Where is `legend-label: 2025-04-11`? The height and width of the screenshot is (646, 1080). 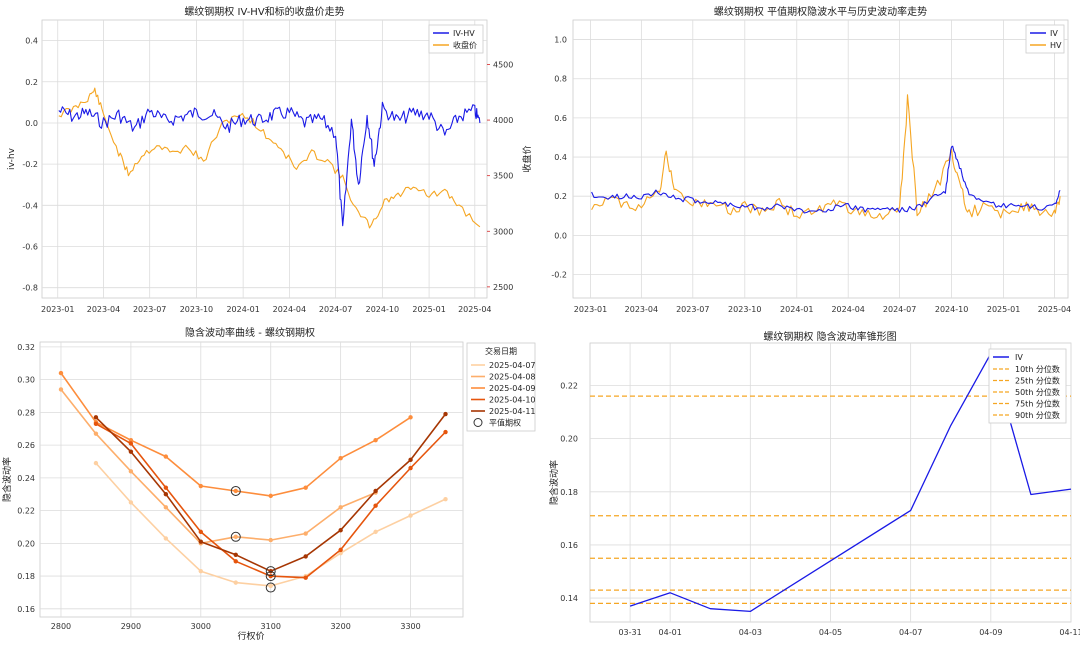
legend-label: 2025-04-11 is located at coordinates (512, 411).